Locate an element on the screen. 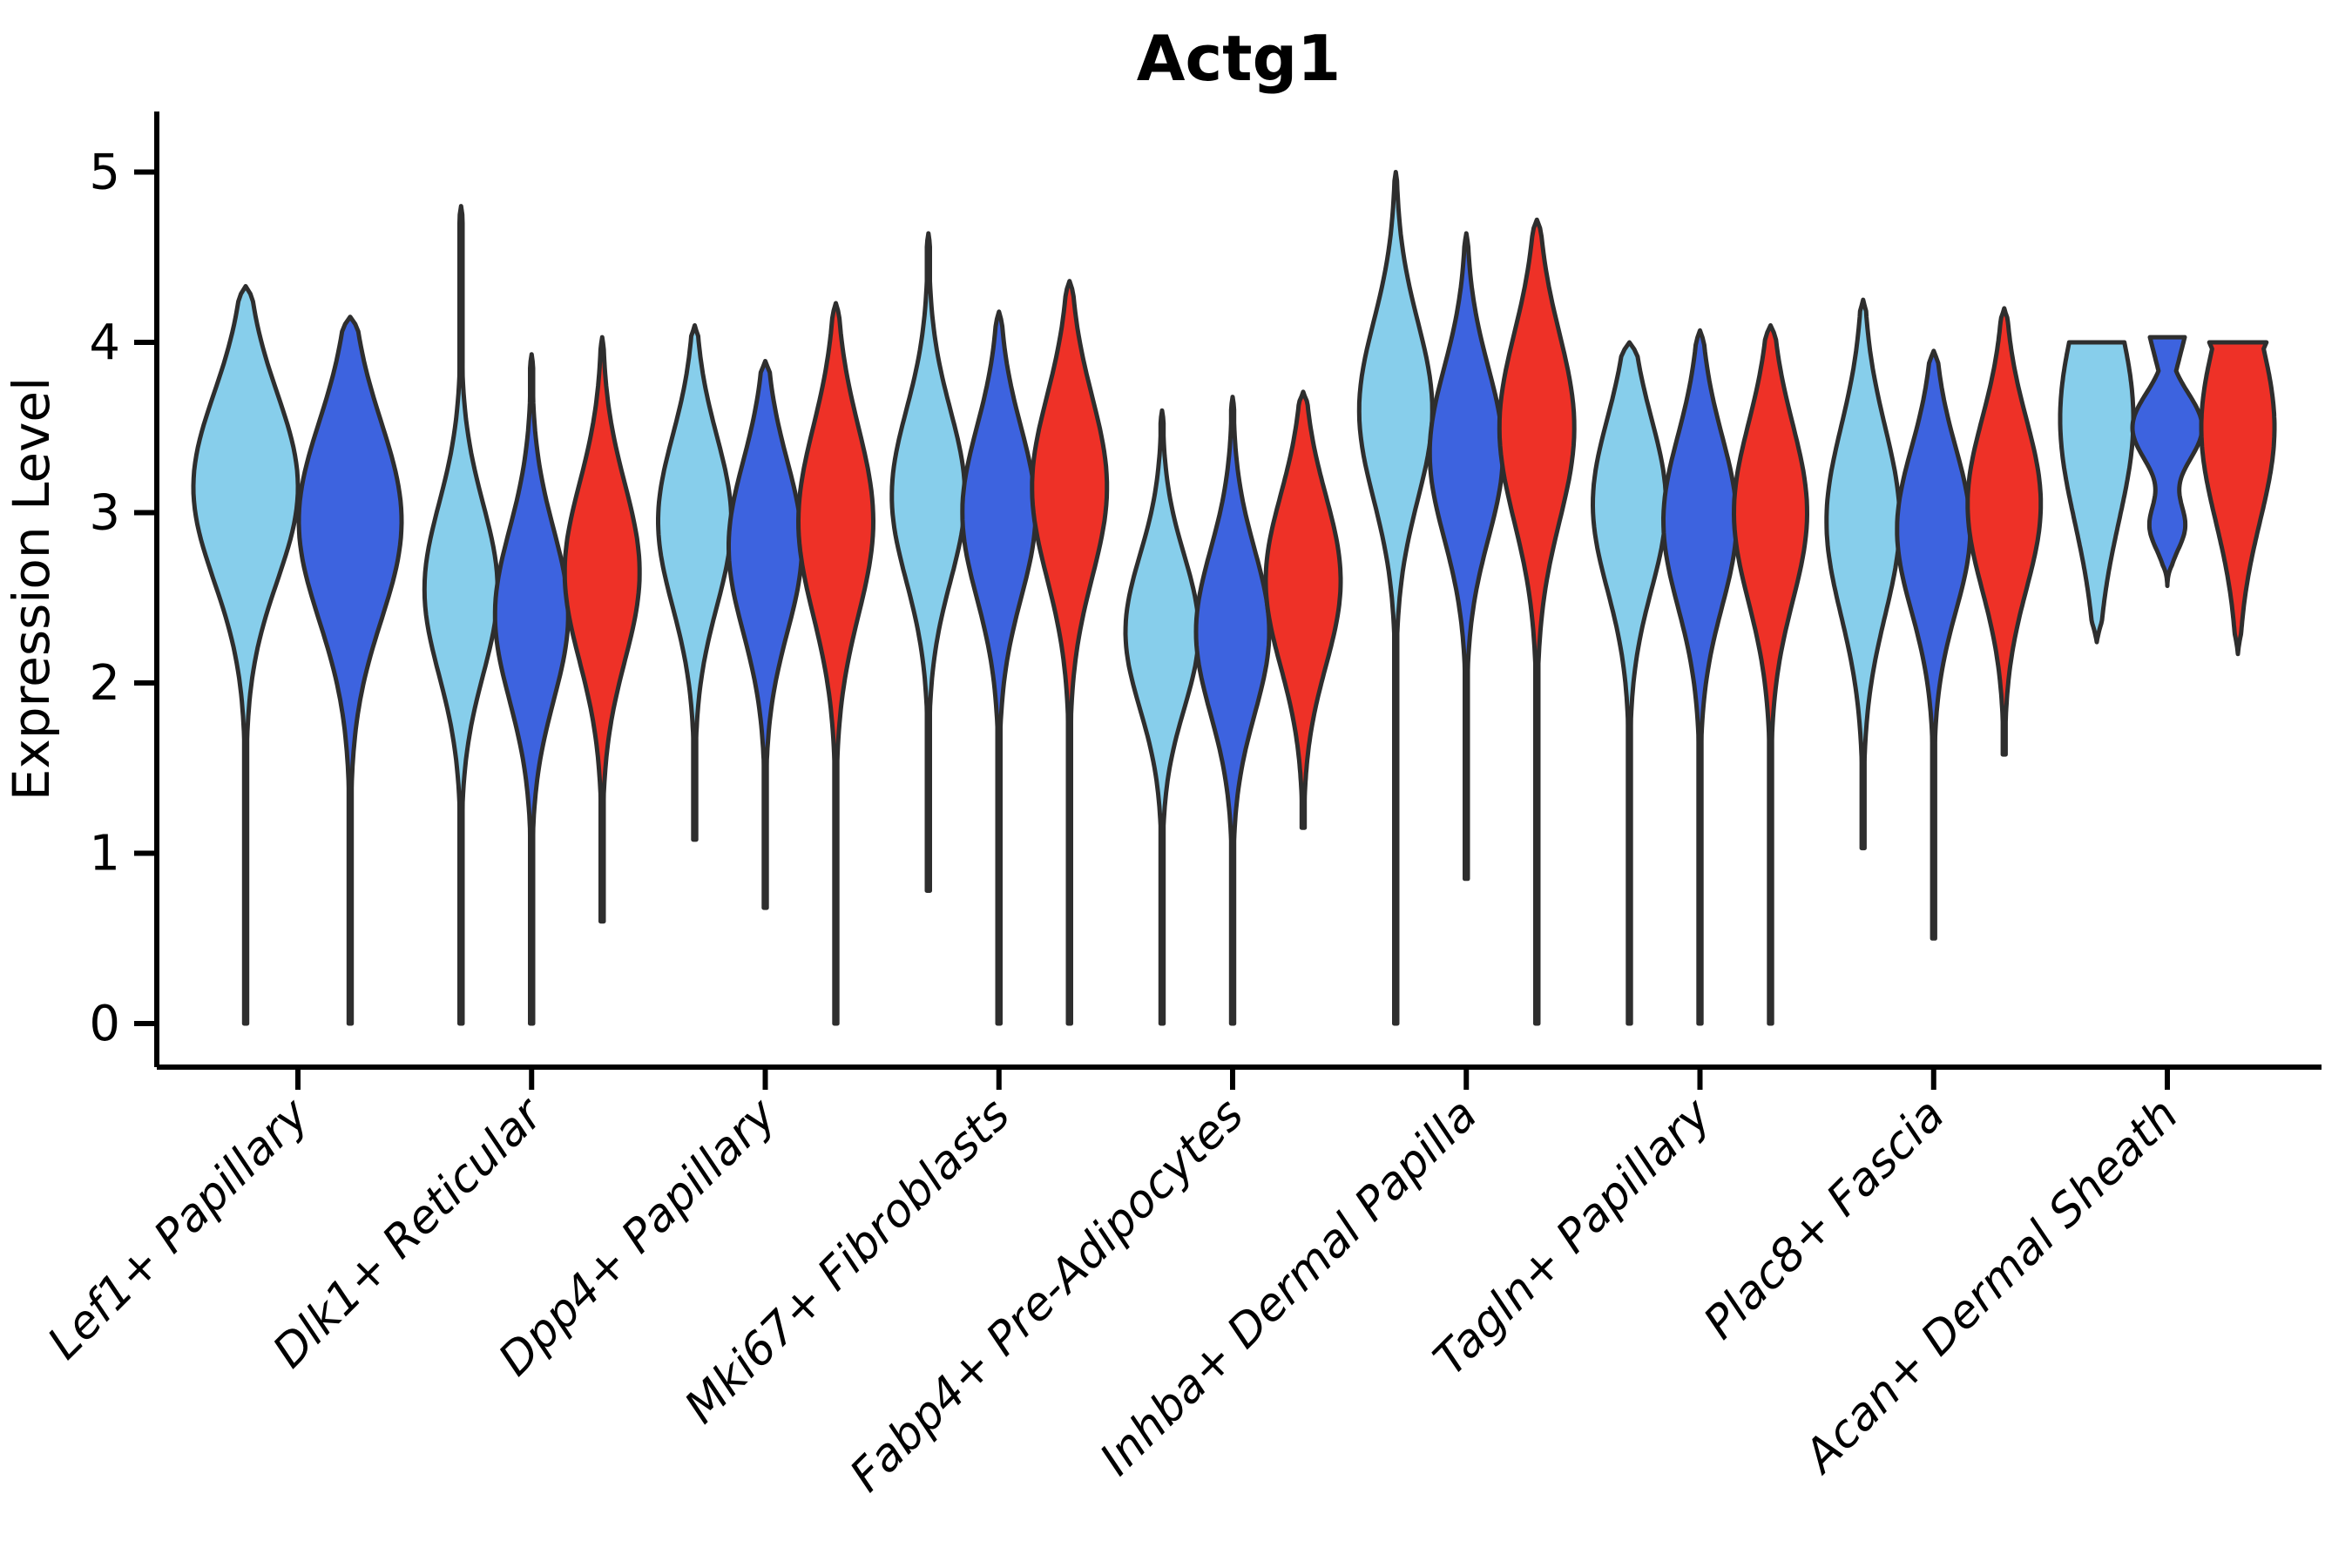 The height and width of the screenshot is (1568, 2352). y-tick-label: 2 is located at coordinates (104, 683).